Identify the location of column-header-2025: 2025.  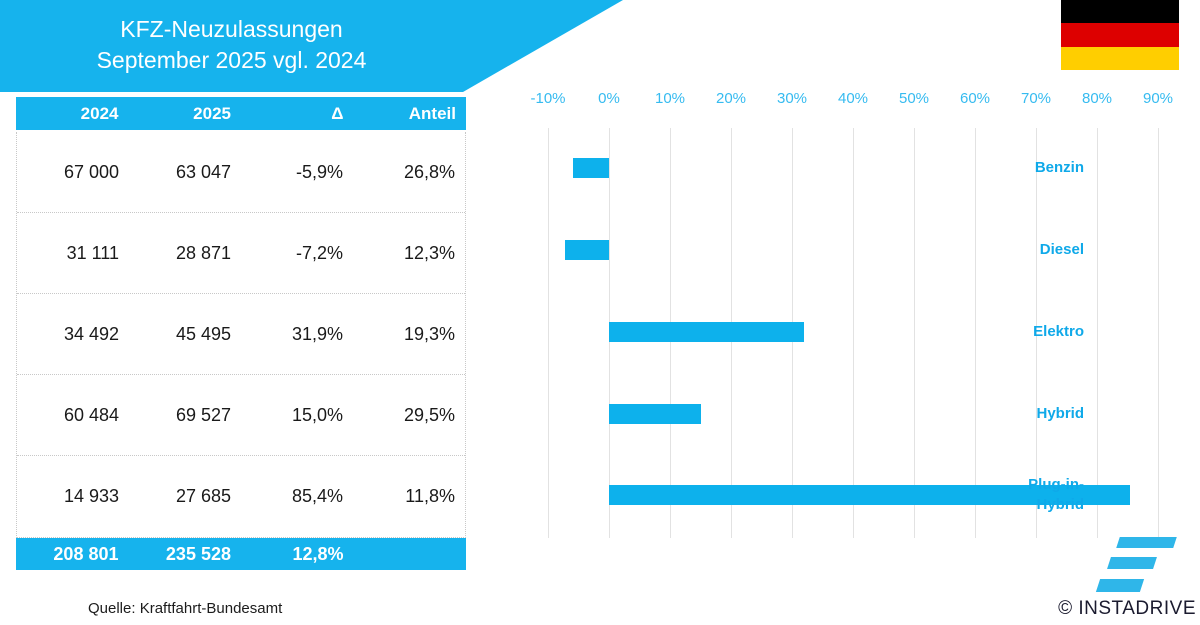
(212, 113).